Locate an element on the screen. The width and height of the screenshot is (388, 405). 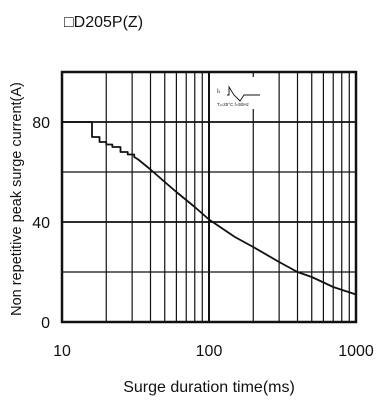
chart-title: □D205P(Z) is located at coordinates (103, 22).